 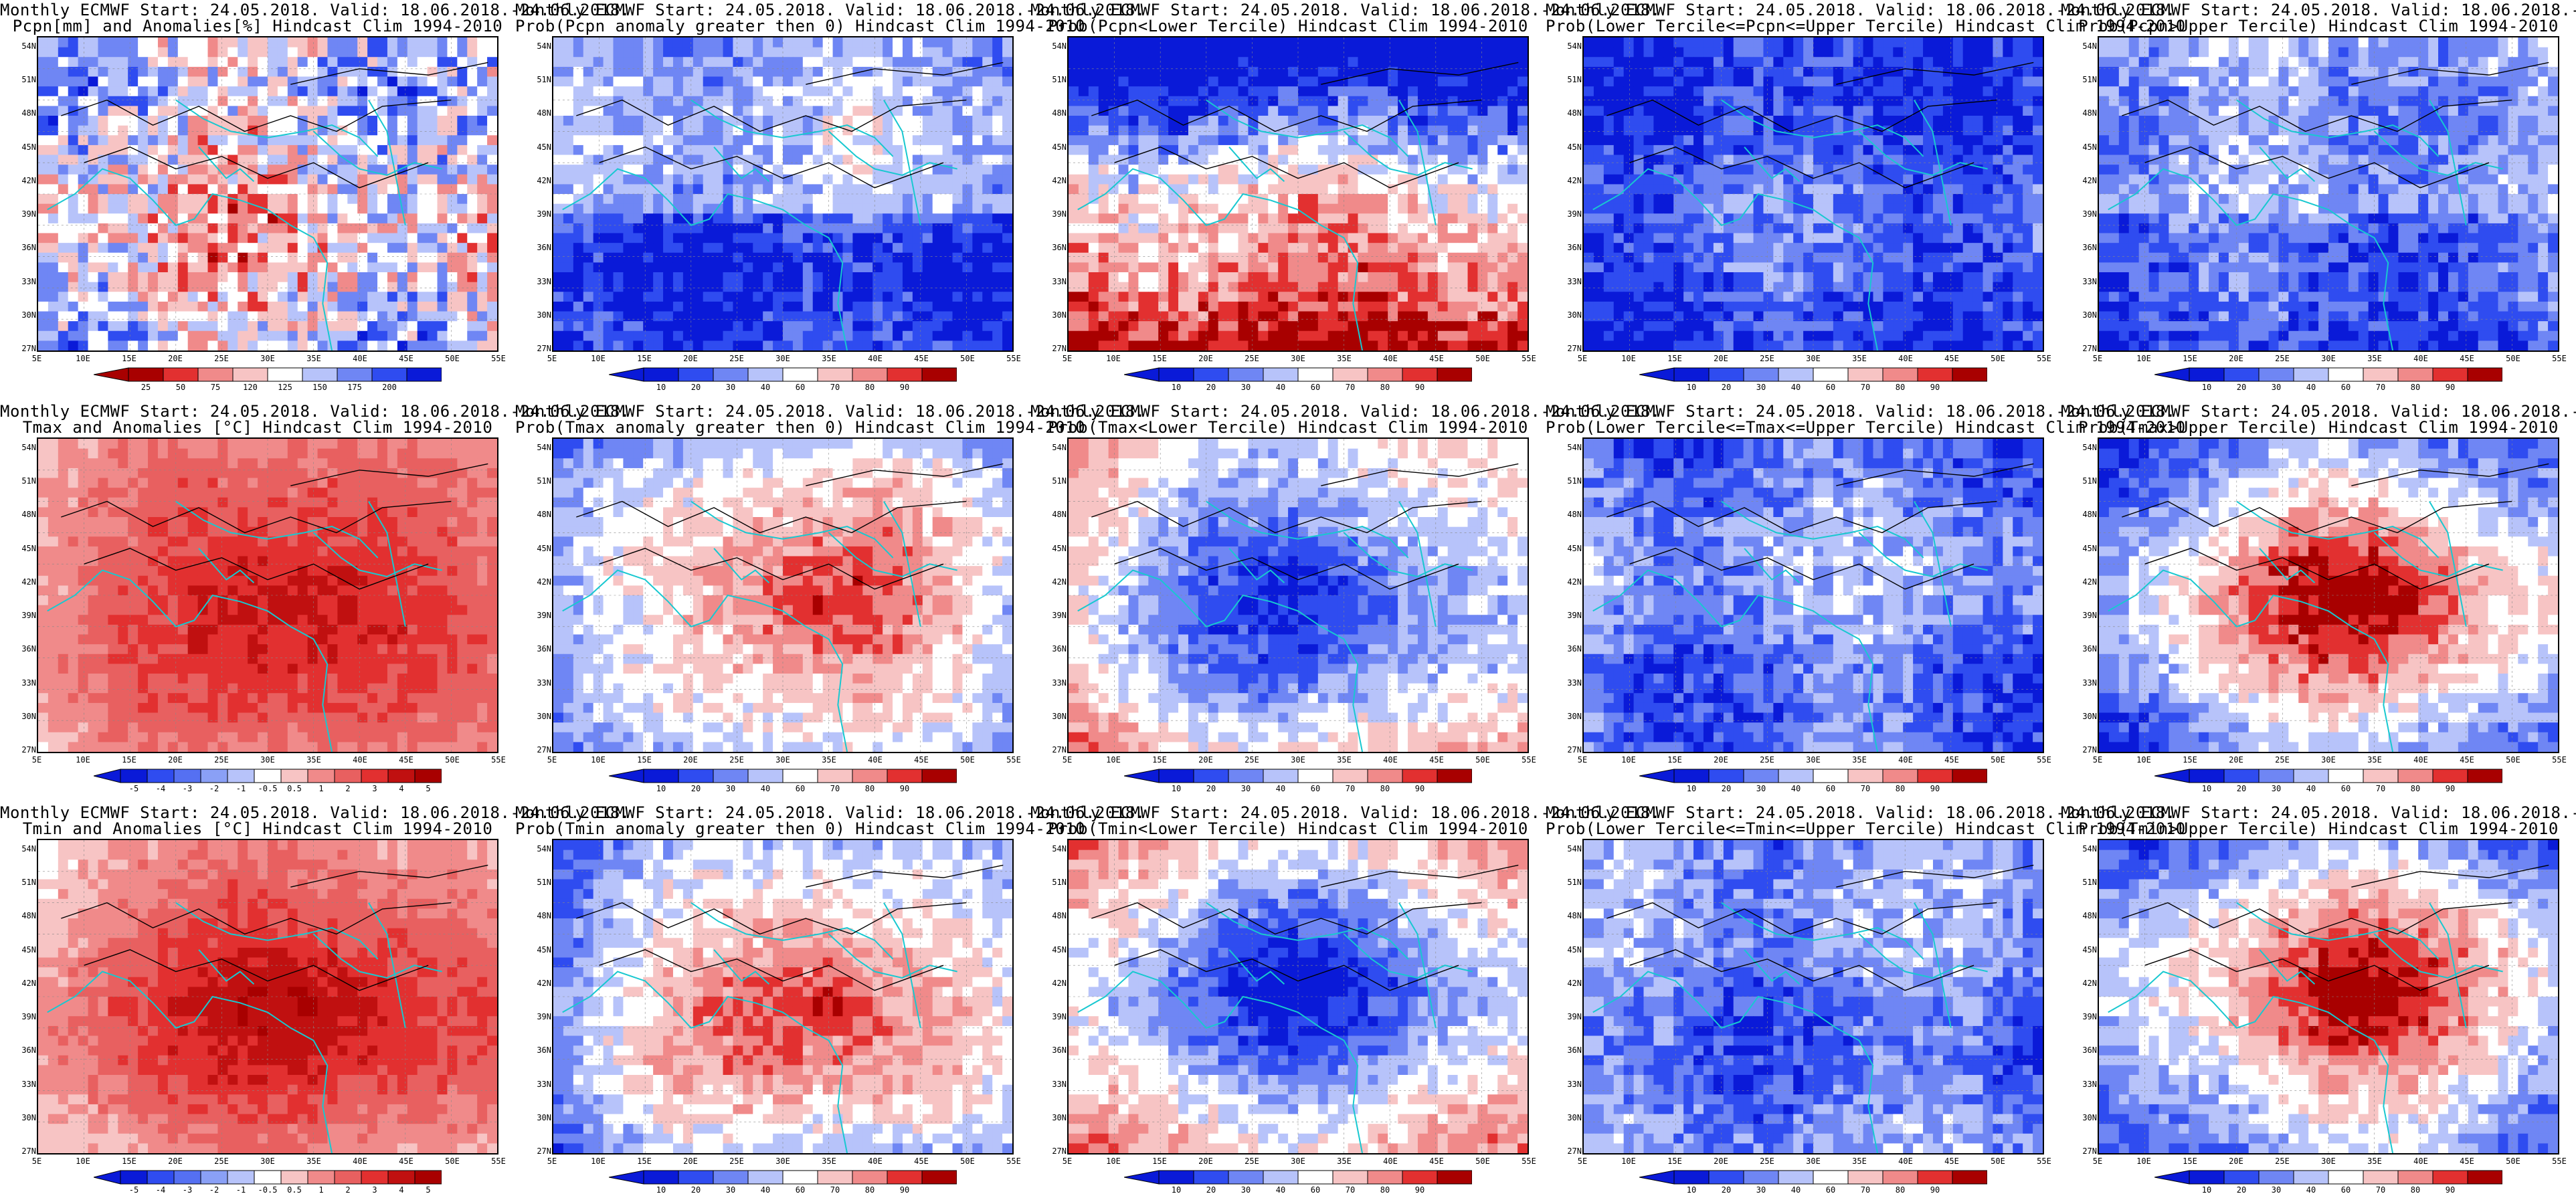 What do you see at coordinates (1761, 788) in the screenshot?
I see `colorbar-tick-label: 30` at bounding box center [1761, 788].